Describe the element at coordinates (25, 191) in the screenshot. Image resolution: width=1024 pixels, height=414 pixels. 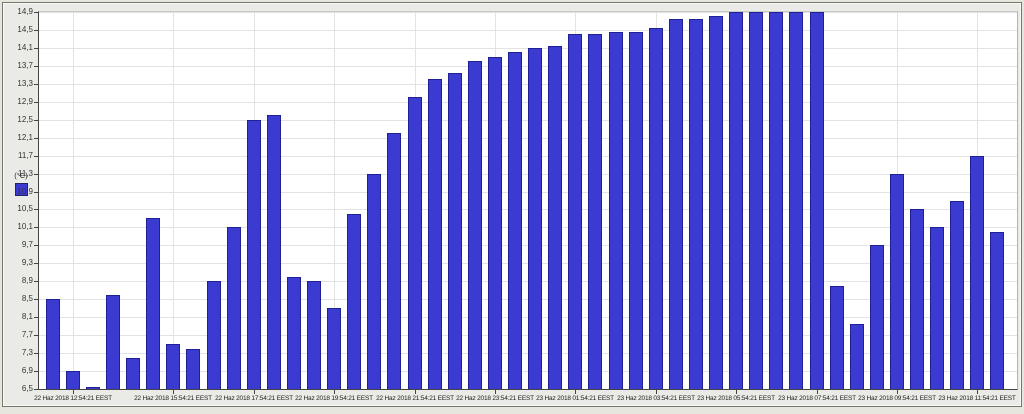
I see `y-axis-tick-label: 10,9` at that location.